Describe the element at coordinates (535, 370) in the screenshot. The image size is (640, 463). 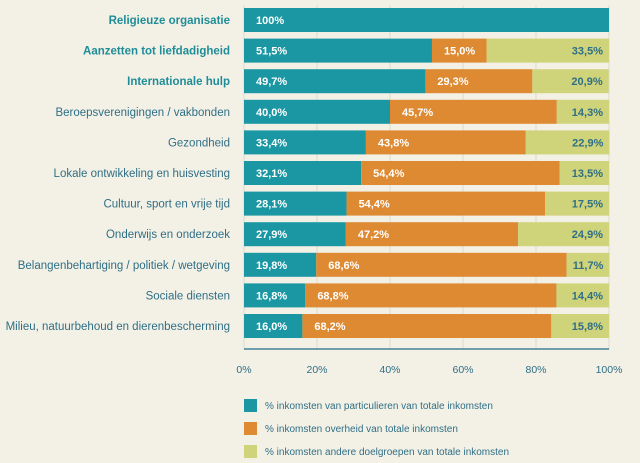
I see `x-tick-label: 80%` at that location.